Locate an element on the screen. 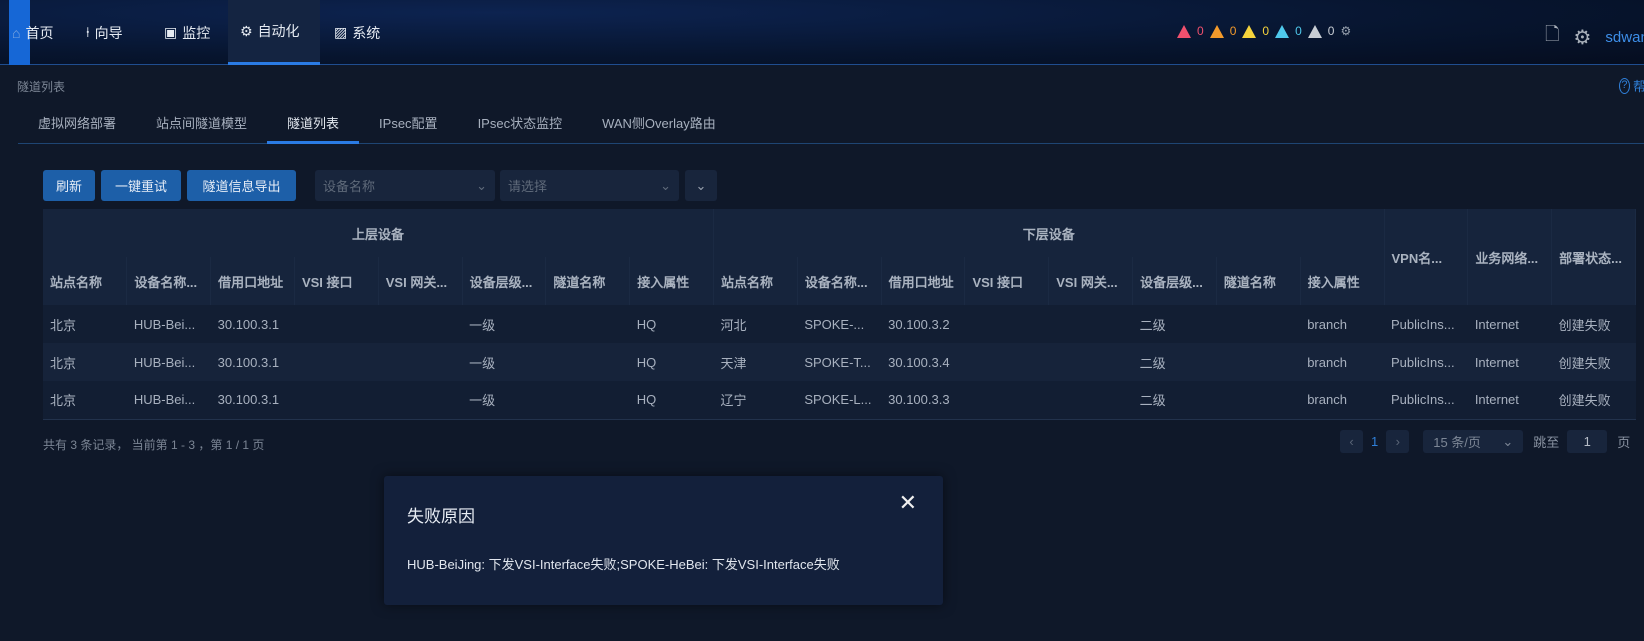  nav-guide: ⍿ 向导 is located at coordinates (104, 32).